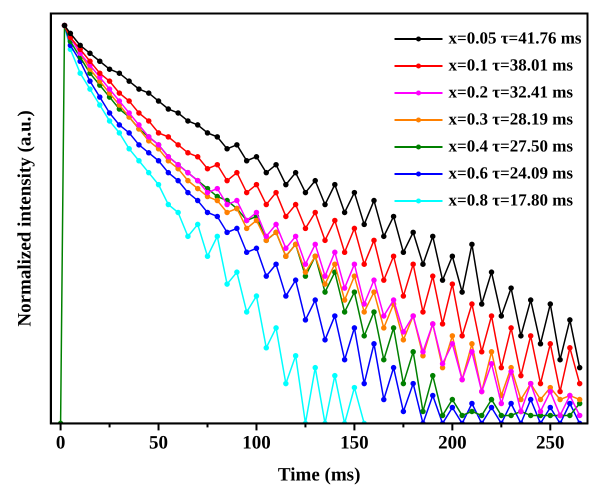  I want to click on x-tick-label: 150, so click(354, 443).